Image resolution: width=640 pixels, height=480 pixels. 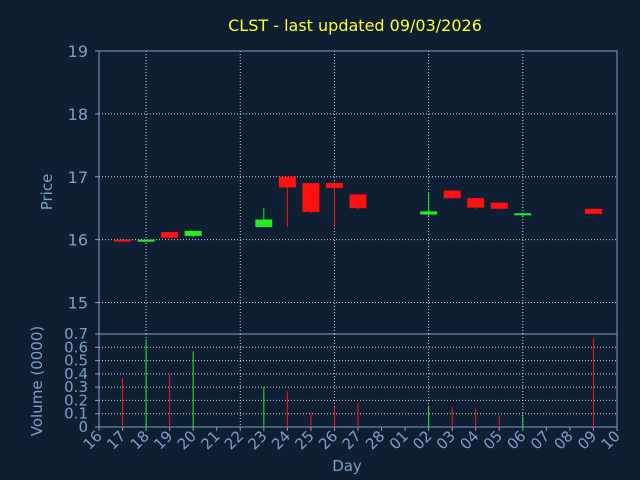 What do you see at coordinates (76, 387) in the screenshot?
I see `volume-tick-label: 0.3` at bounding box center [76, 387].